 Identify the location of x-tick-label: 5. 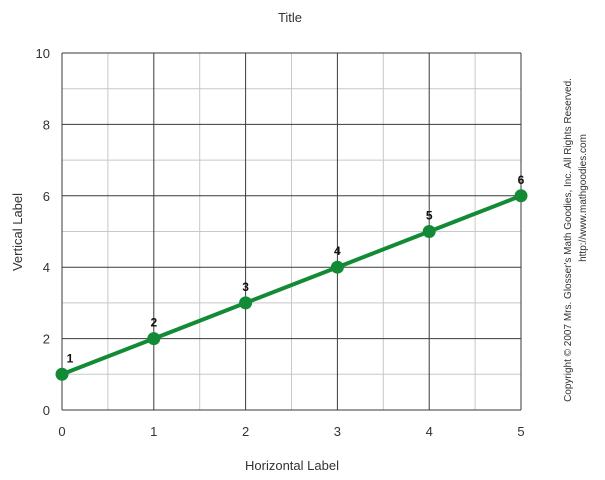
(520, 431).